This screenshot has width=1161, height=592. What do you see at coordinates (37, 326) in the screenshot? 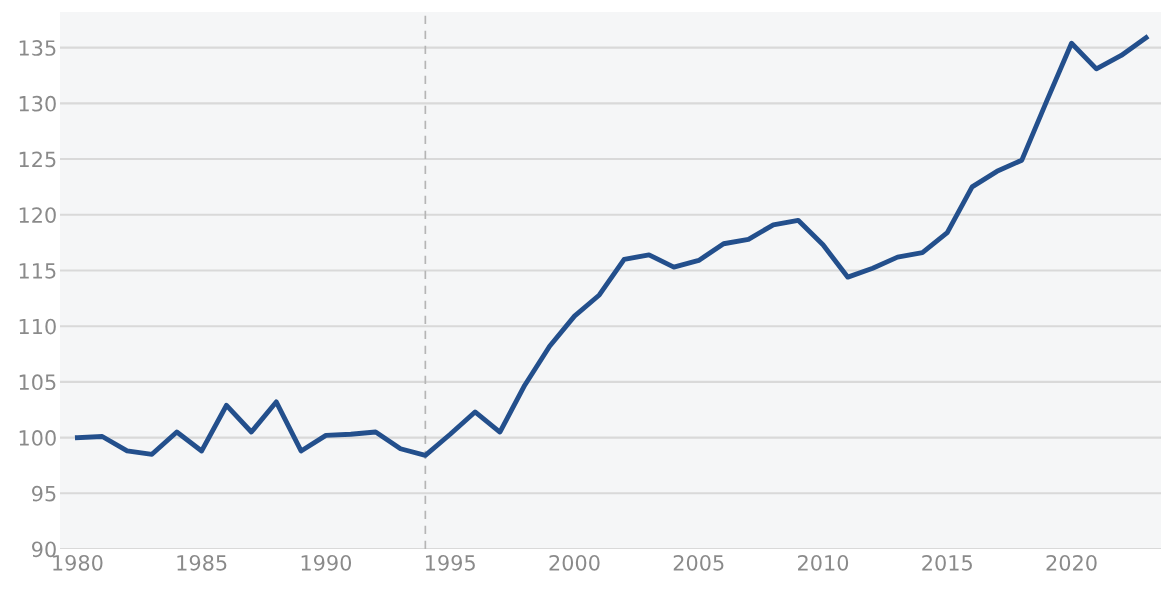
I see `y-tick-label: 110` at bounding box center [37, 326].